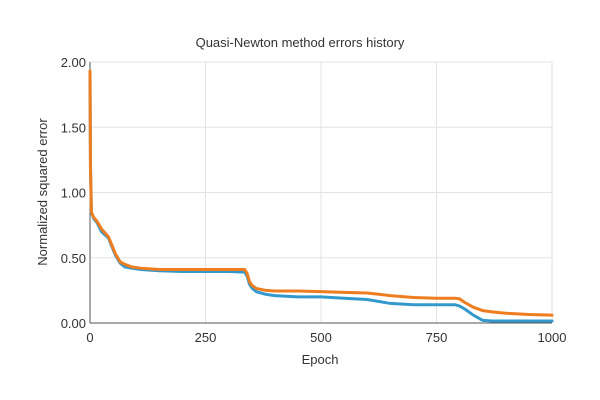 The height and width of the screenshot is (400, 600). I want to click on y-axis-title: Normalized squared error, so click(42, 192).